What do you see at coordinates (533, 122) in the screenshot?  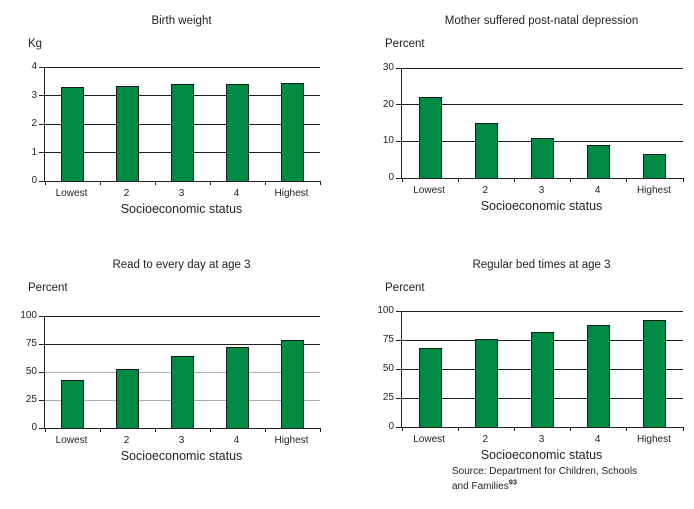 I see `plot-area: 0 10 20 30` at bounding box center [533, 122].